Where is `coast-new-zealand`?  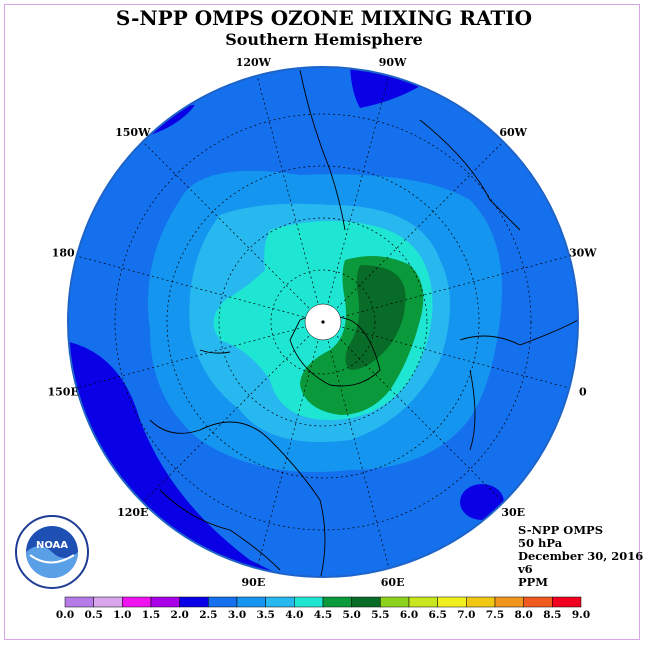 coast-new-zealand is located at coordinates (220, 530).